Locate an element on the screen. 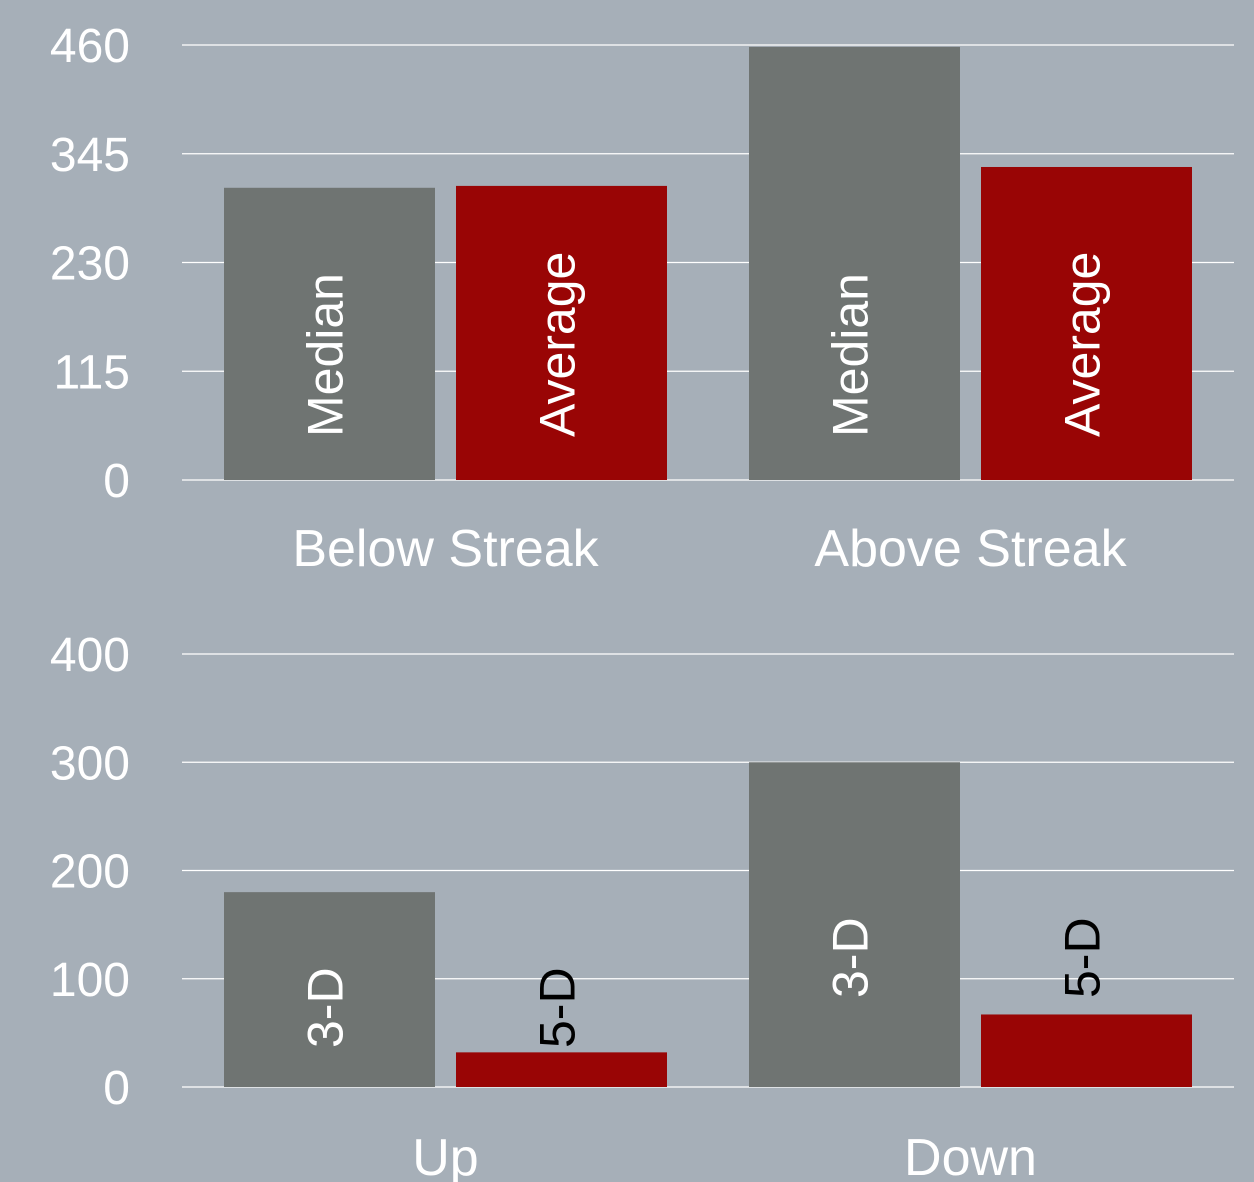 This screenshot has width=1254, height=1182. y-tick-label: 100 is located at coordinates (90, 980).